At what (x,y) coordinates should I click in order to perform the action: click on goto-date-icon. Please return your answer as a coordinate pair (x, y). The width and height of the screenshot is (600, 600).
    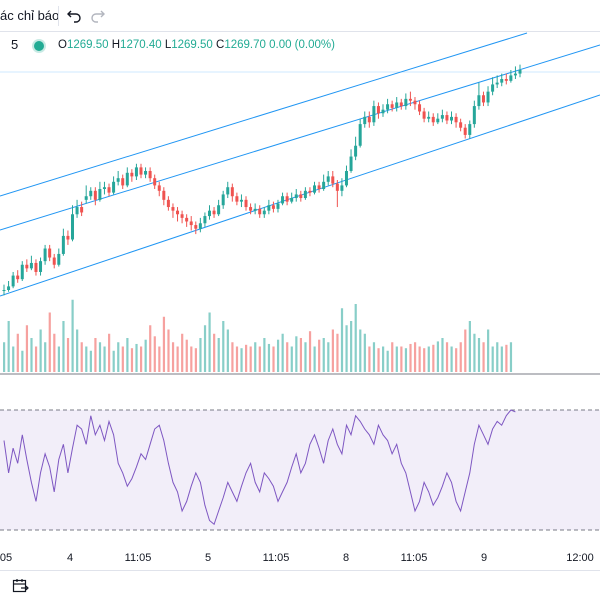
    Looking at the image, I should click on (21, 586).